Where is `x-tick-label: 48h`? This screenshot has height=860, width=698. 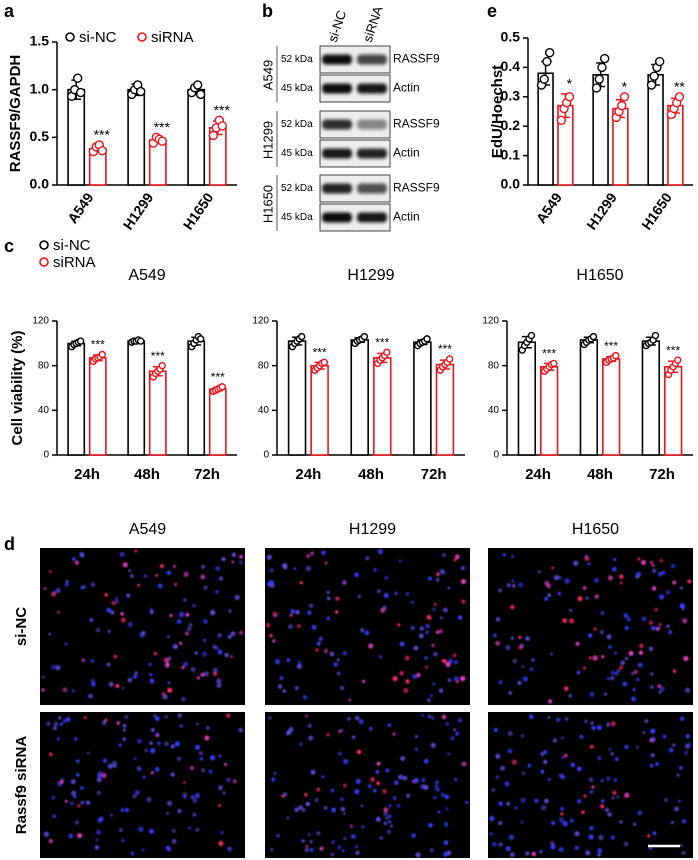 x-tick-label: 48h is located at coordinates (371, 474).